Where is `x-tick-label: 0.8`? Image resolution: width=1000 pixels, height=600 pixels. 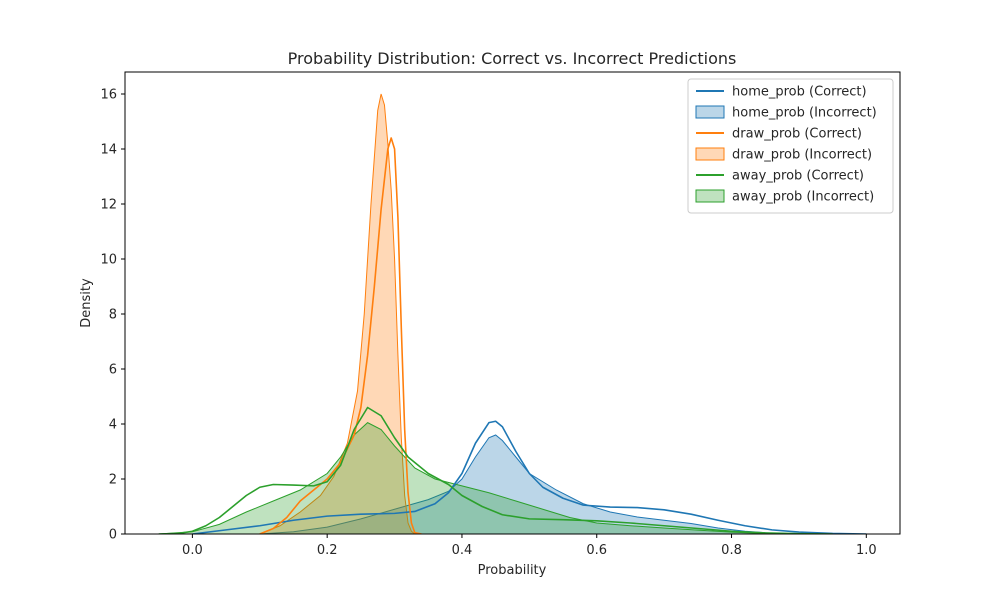 x-tick-label: 0.8 is located at coordinates (731, 550).